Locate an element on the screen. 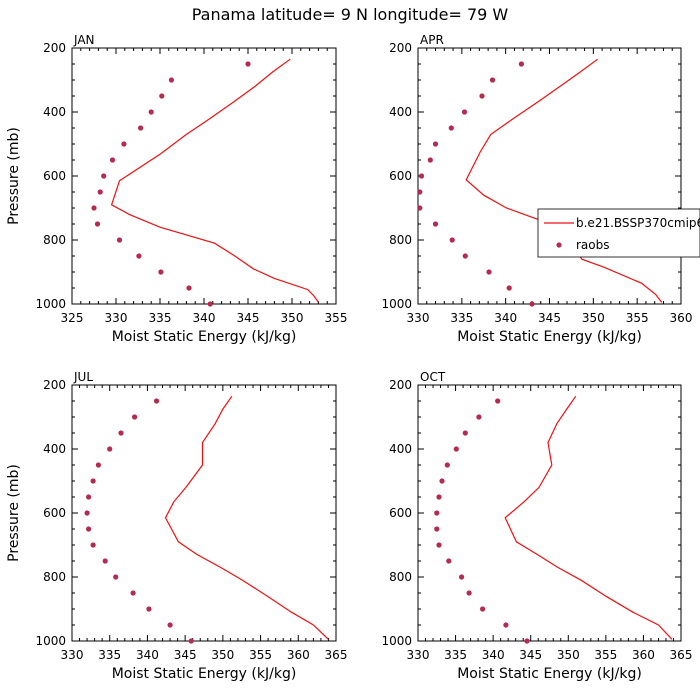 This screenshot has width=700, height=700. panel-label: JUL is located at coordinates (83, 377).